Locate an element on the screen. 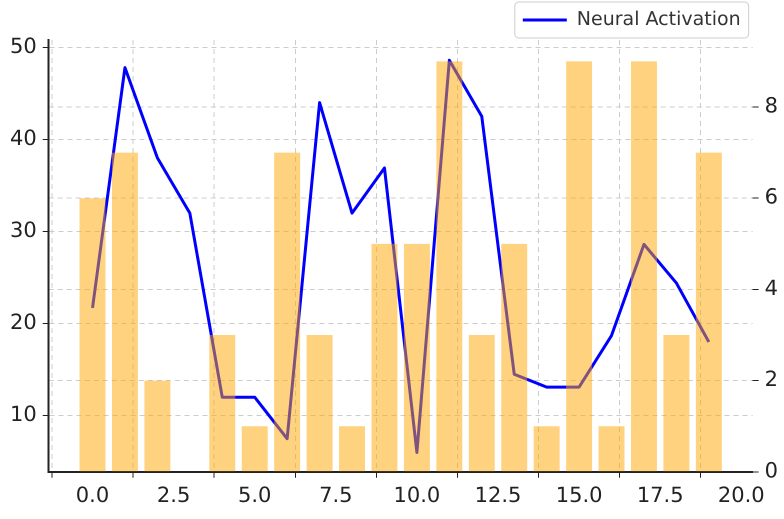 The image size is (784, 519). x-tick-label: 5.0 is located at coordinates (255, 494).